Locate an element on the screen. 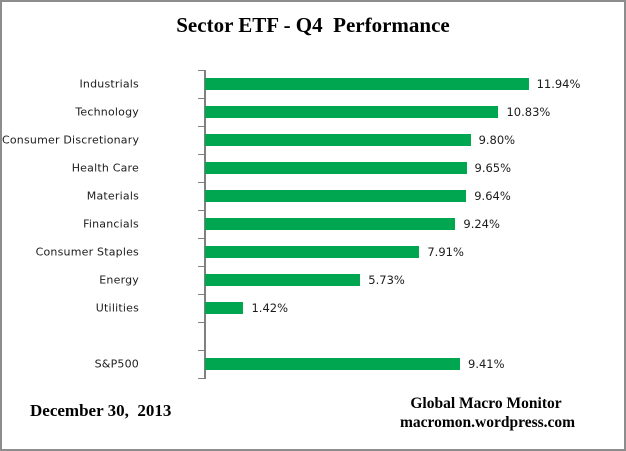 The width and height of the screenshot is (626, 451). chart-row: Energy 5.73% is located at coordinates (313, 279).